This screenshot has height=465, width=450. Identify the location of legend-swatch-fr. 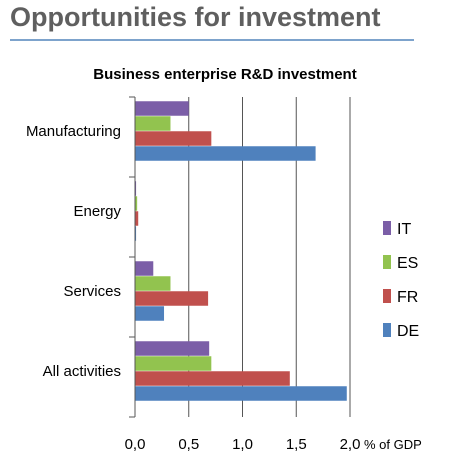
(387, 296).